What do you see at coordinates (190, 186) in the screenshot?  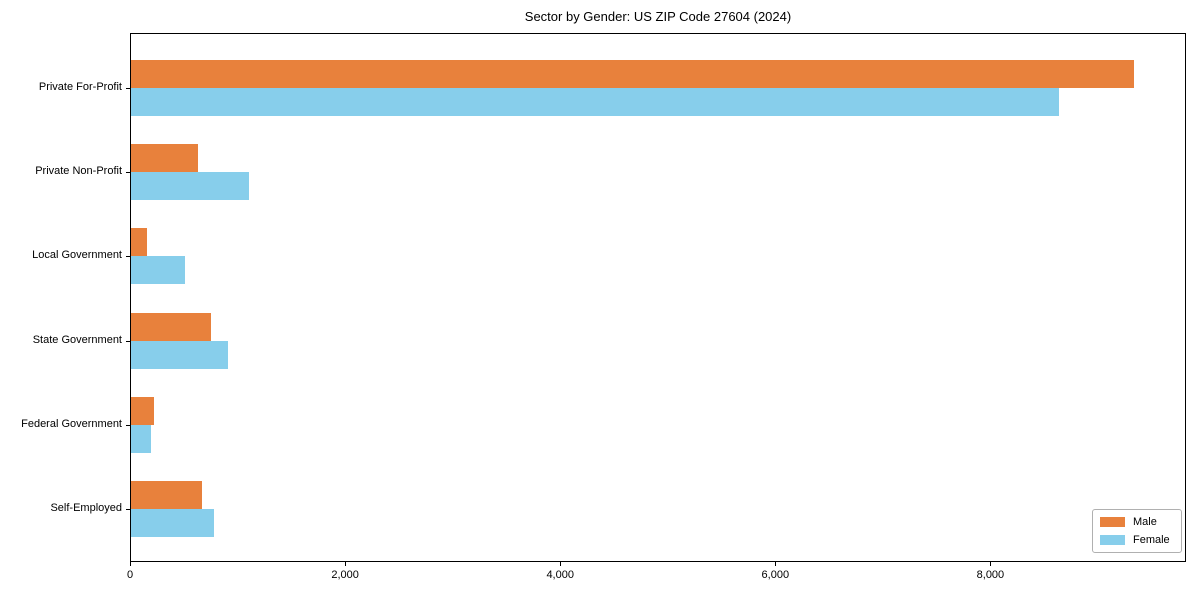 I see `bar-female-private-non-profit` at bounding box center [190, 186].